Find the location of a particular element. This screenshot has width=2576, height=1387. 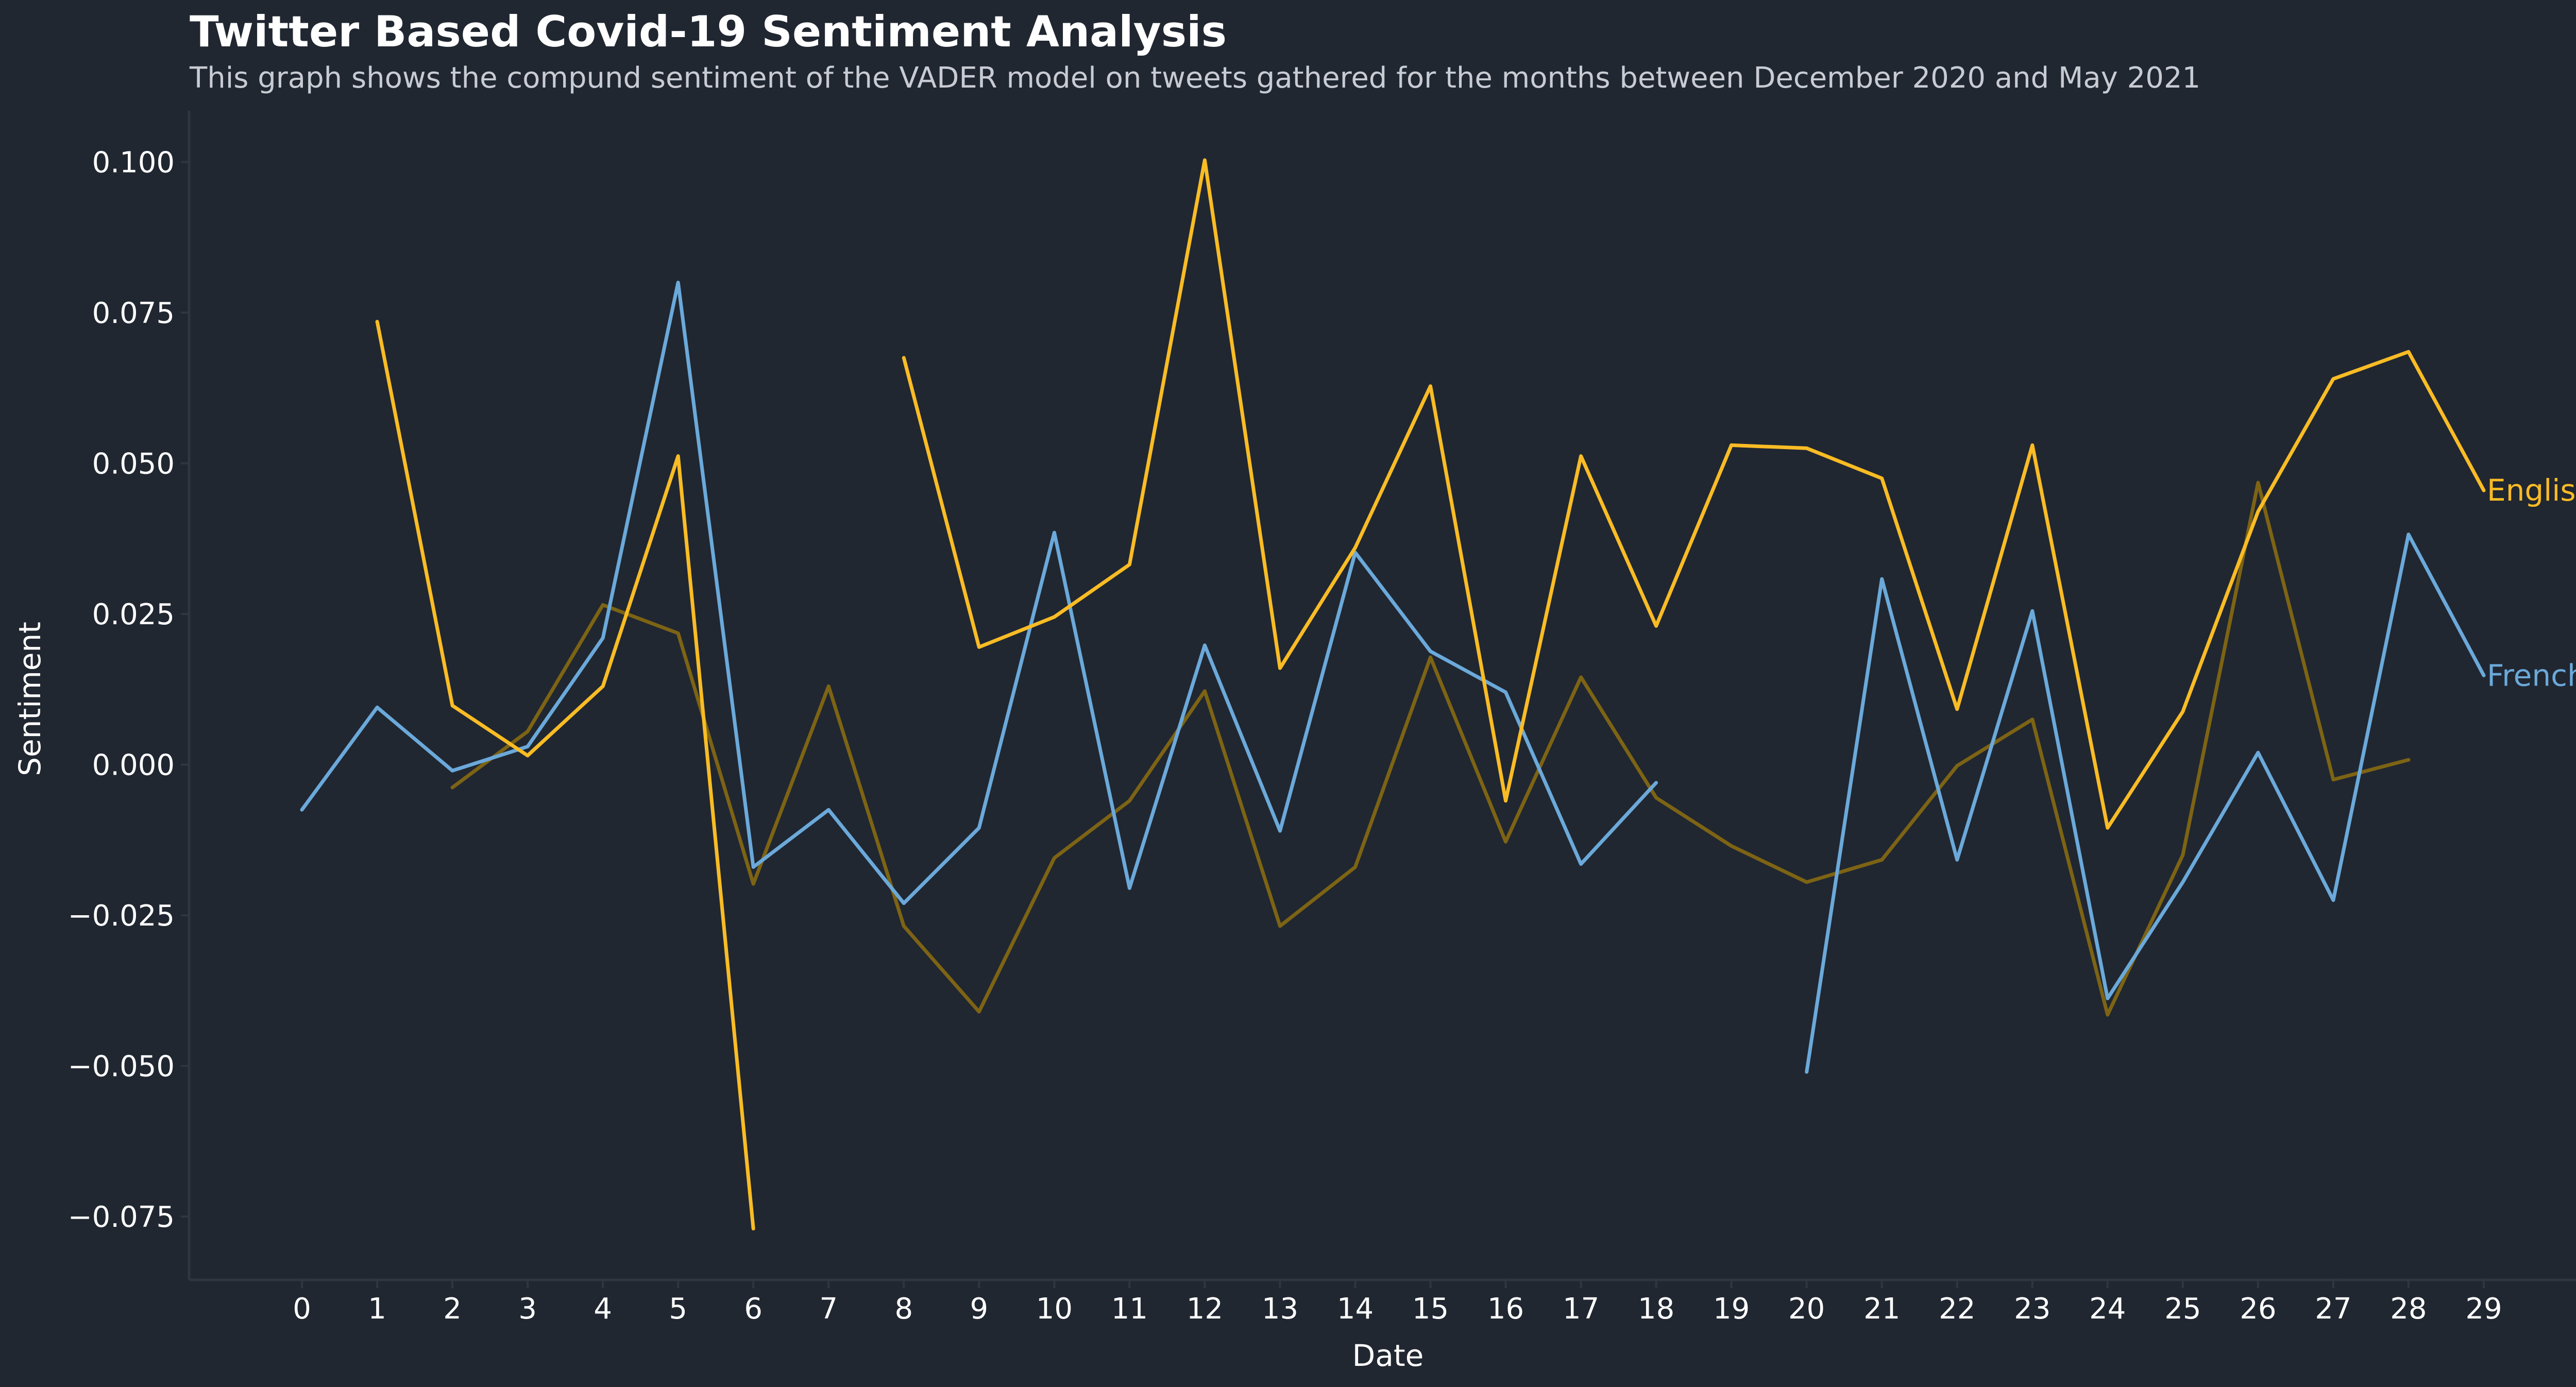

y-tick-label: 0.100 is located at coordinates (133, 162).